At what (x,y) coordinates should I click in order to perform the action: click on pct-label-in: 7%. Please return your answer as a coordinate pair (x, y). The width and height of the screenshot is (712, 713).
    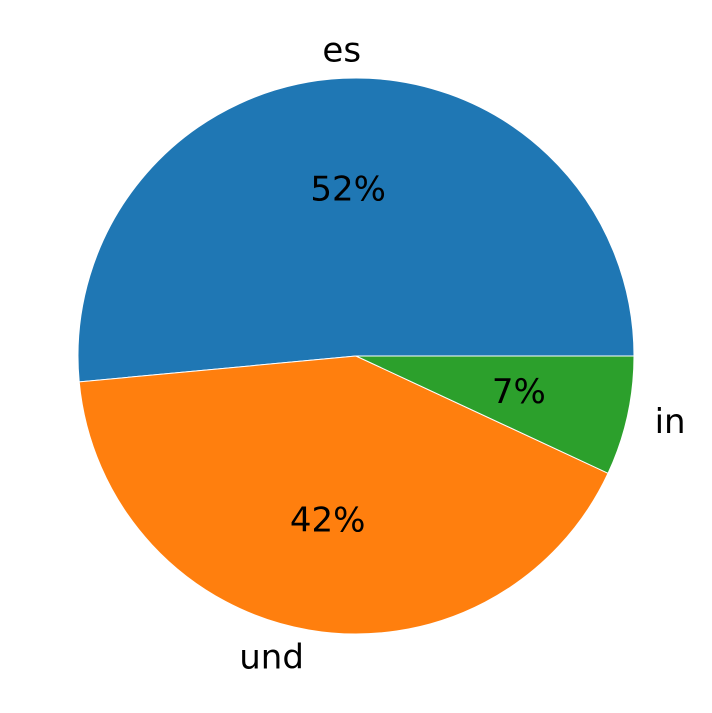
    Looking at the image, I should click on (519, 392).